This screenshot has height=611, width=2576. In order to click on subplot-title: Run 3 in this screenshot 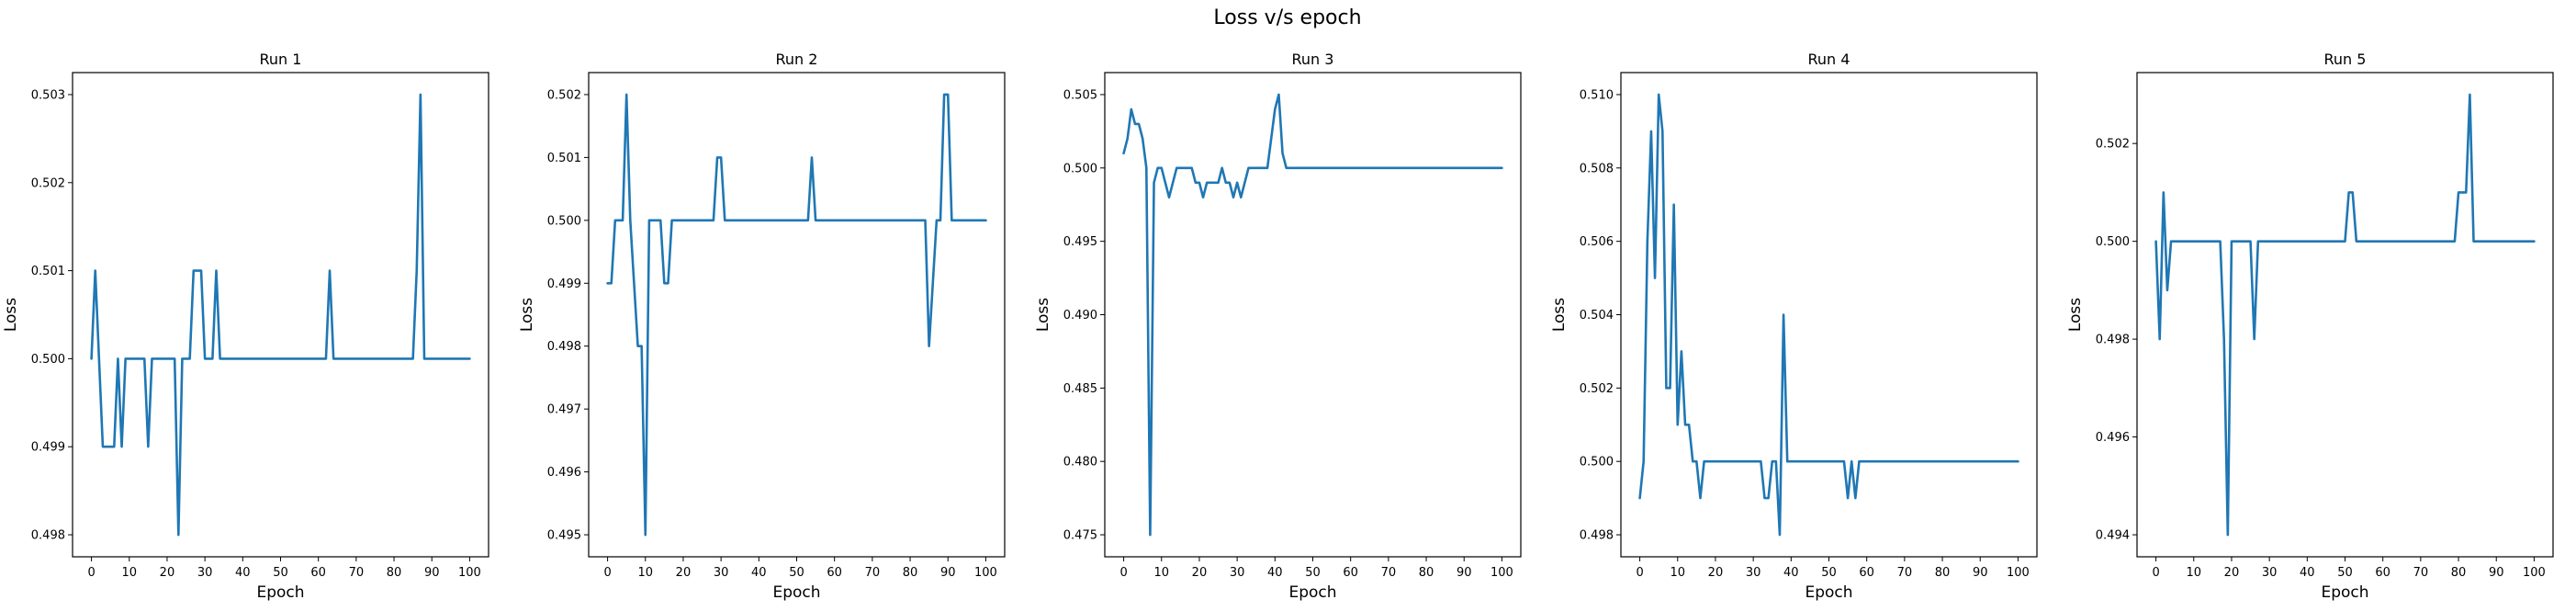, I will do `click(1313, 59)`.